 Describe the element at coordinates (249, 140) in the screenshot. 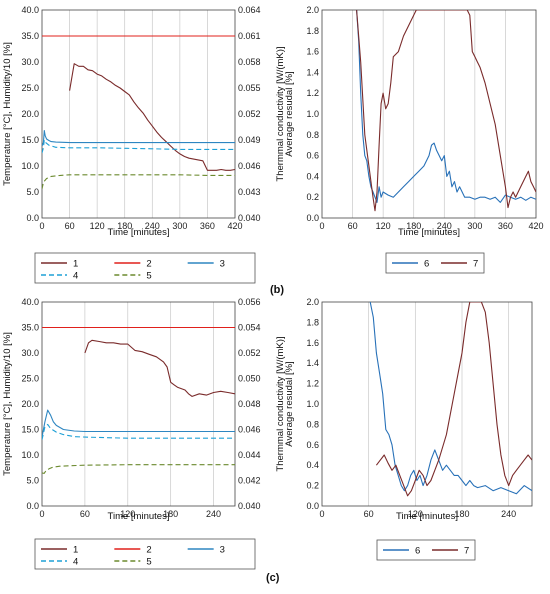

I see `y2-tick-label: 0.049` at that location.